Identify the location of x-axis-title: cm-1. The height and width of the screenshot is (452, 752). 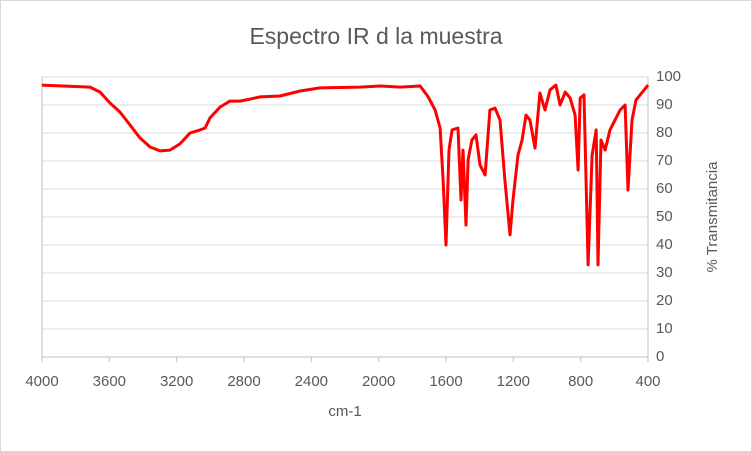
(344, 411).